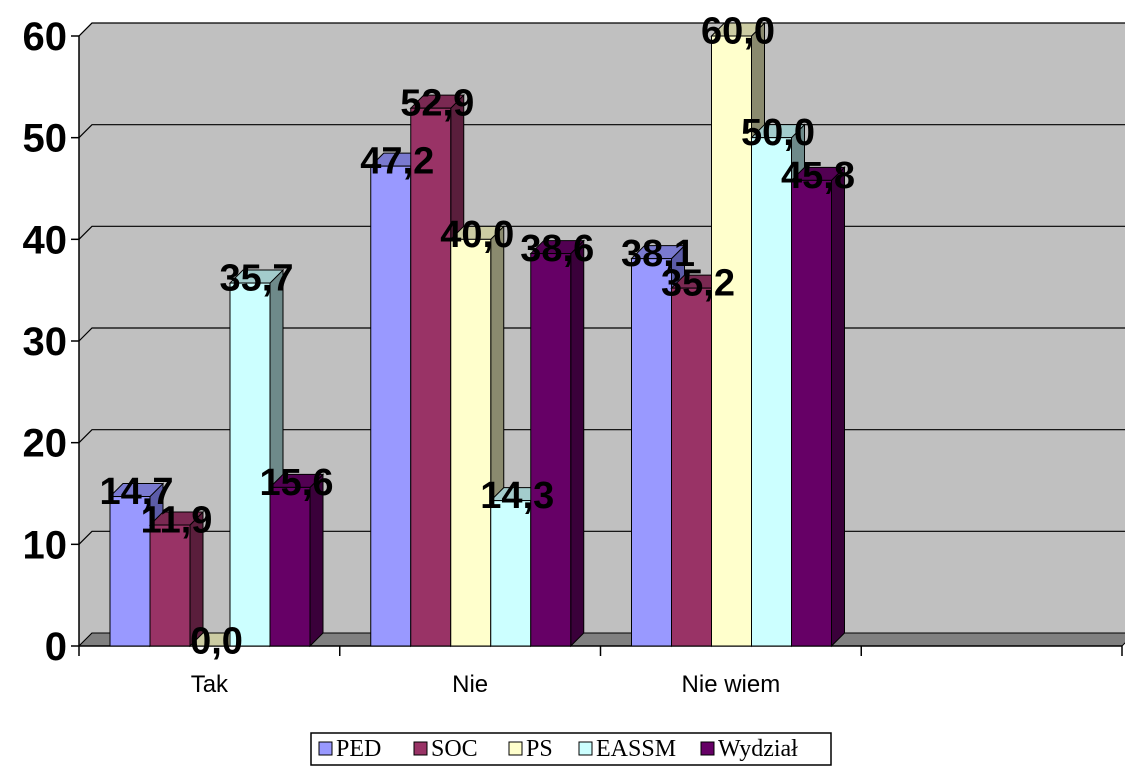  I want to click on bar-wydział-tak, so click(296, 560).